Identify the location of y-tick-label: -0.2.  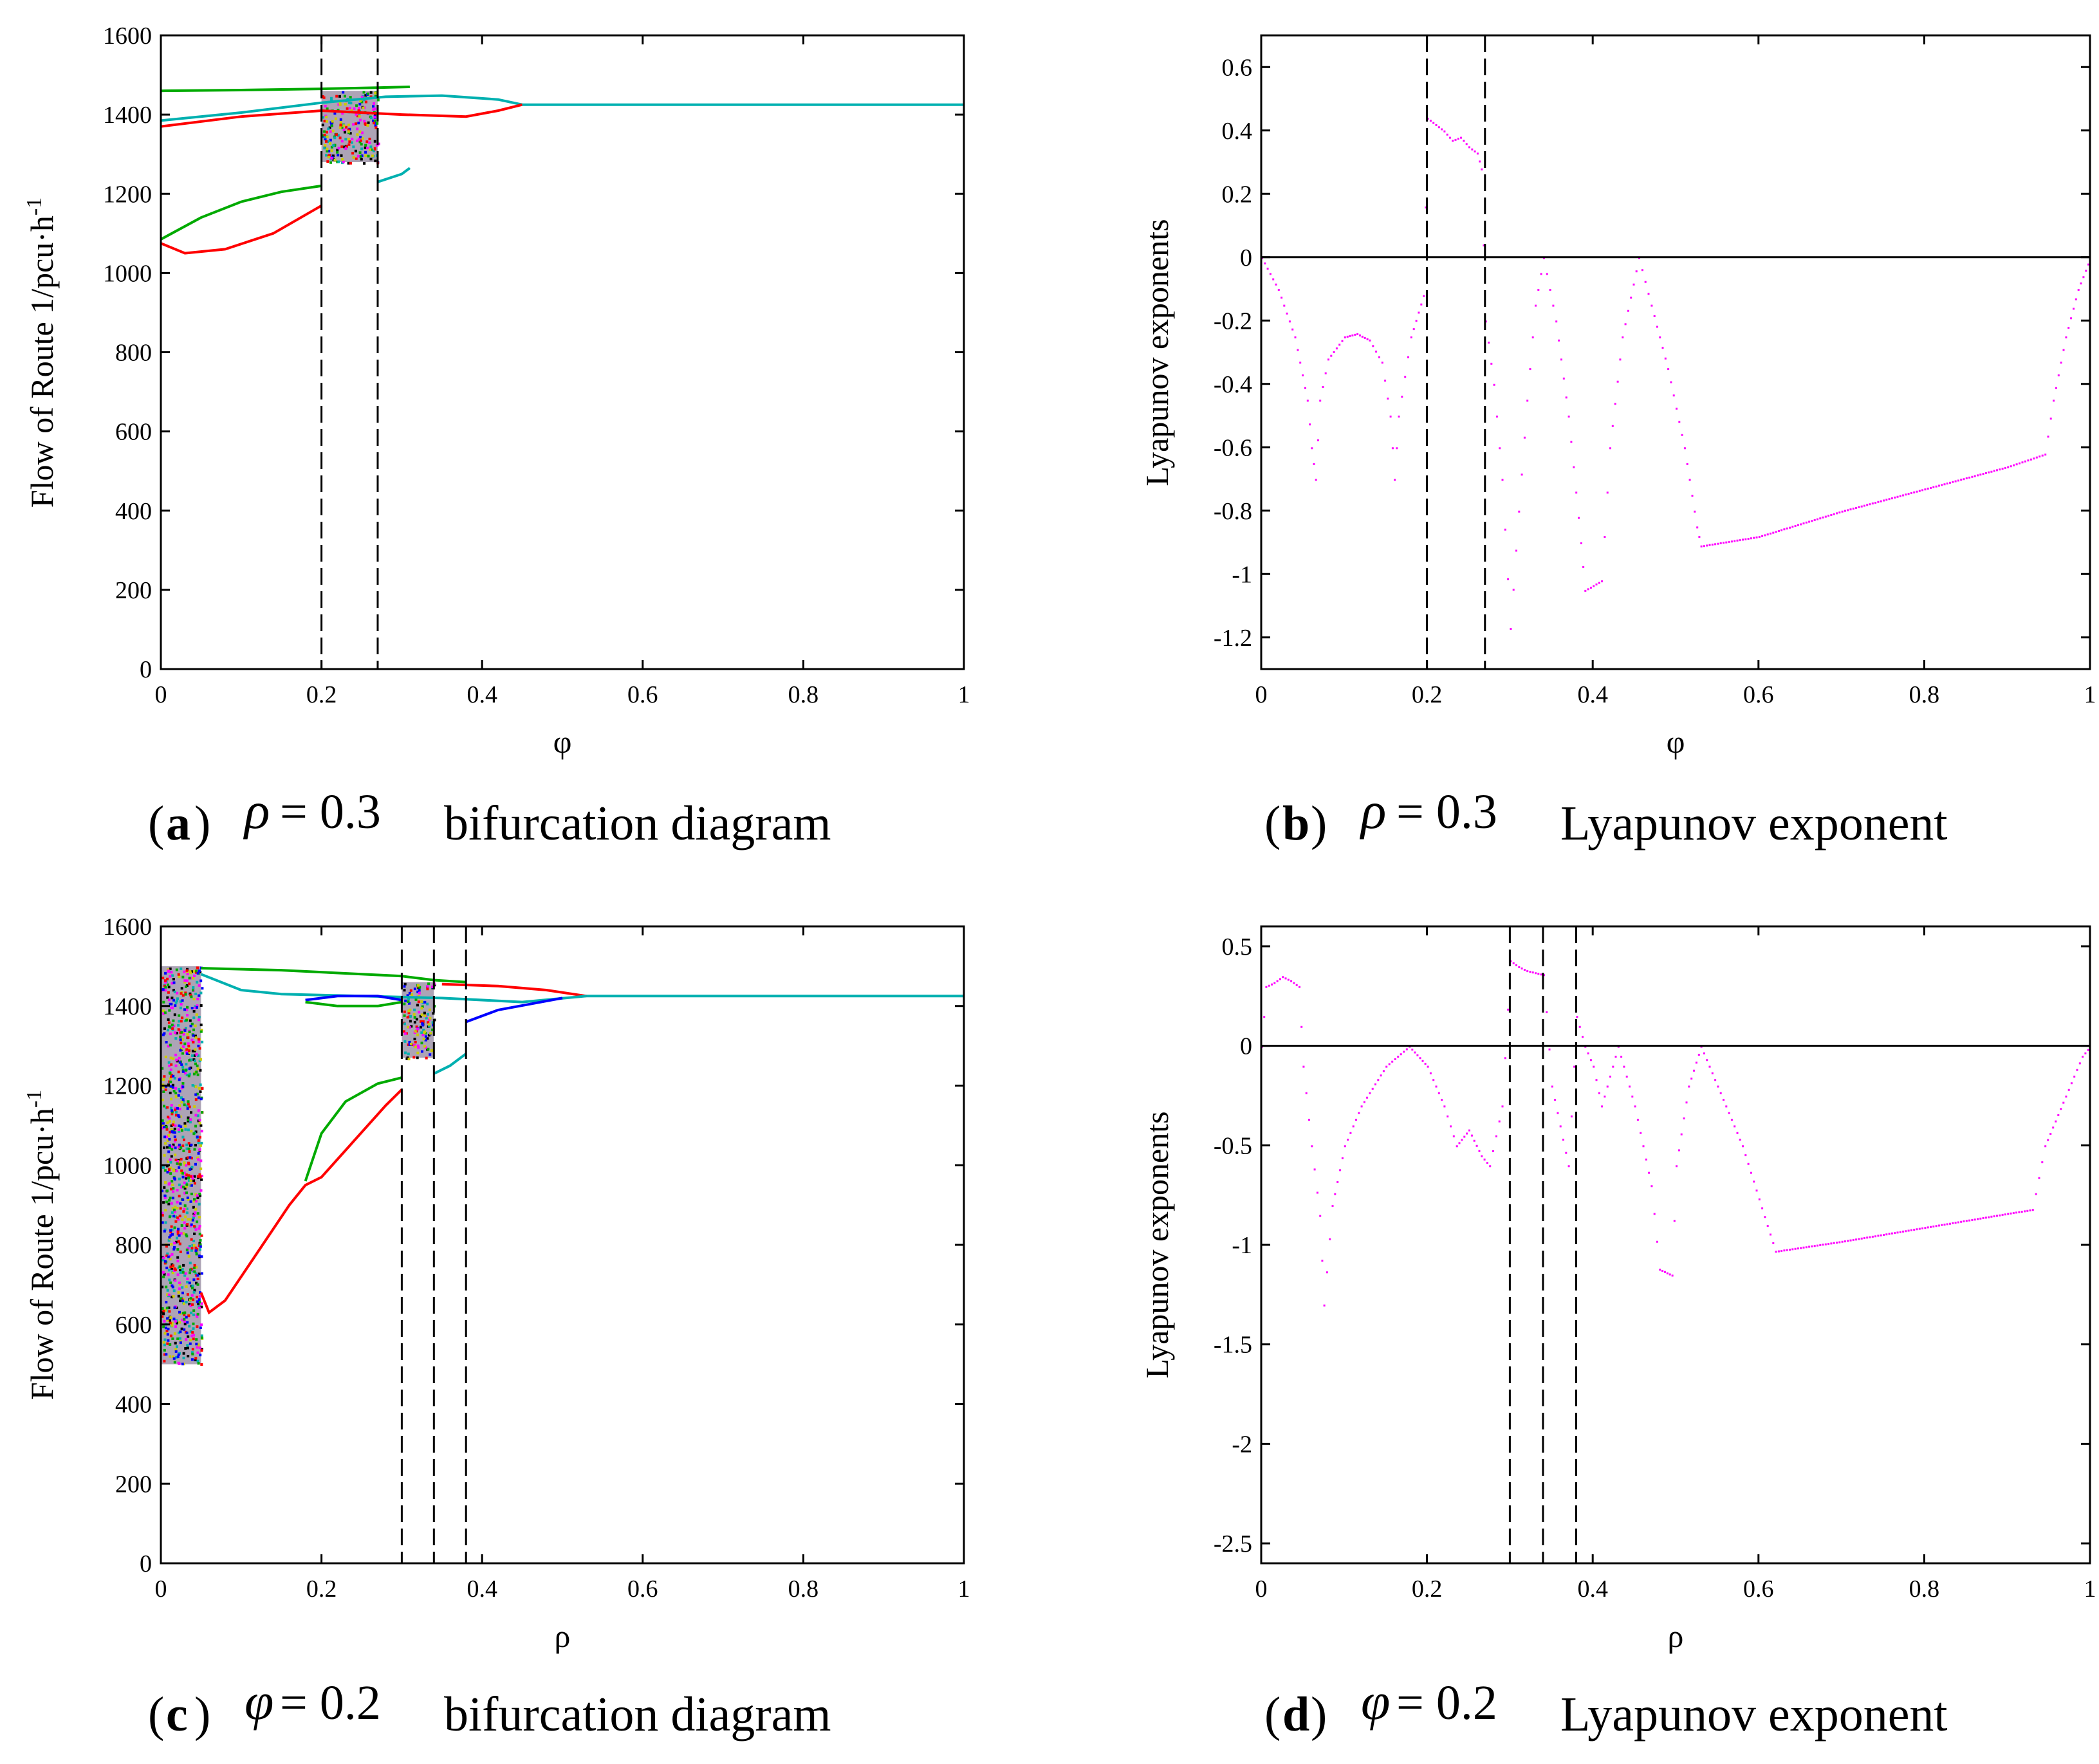
(1233, 321).